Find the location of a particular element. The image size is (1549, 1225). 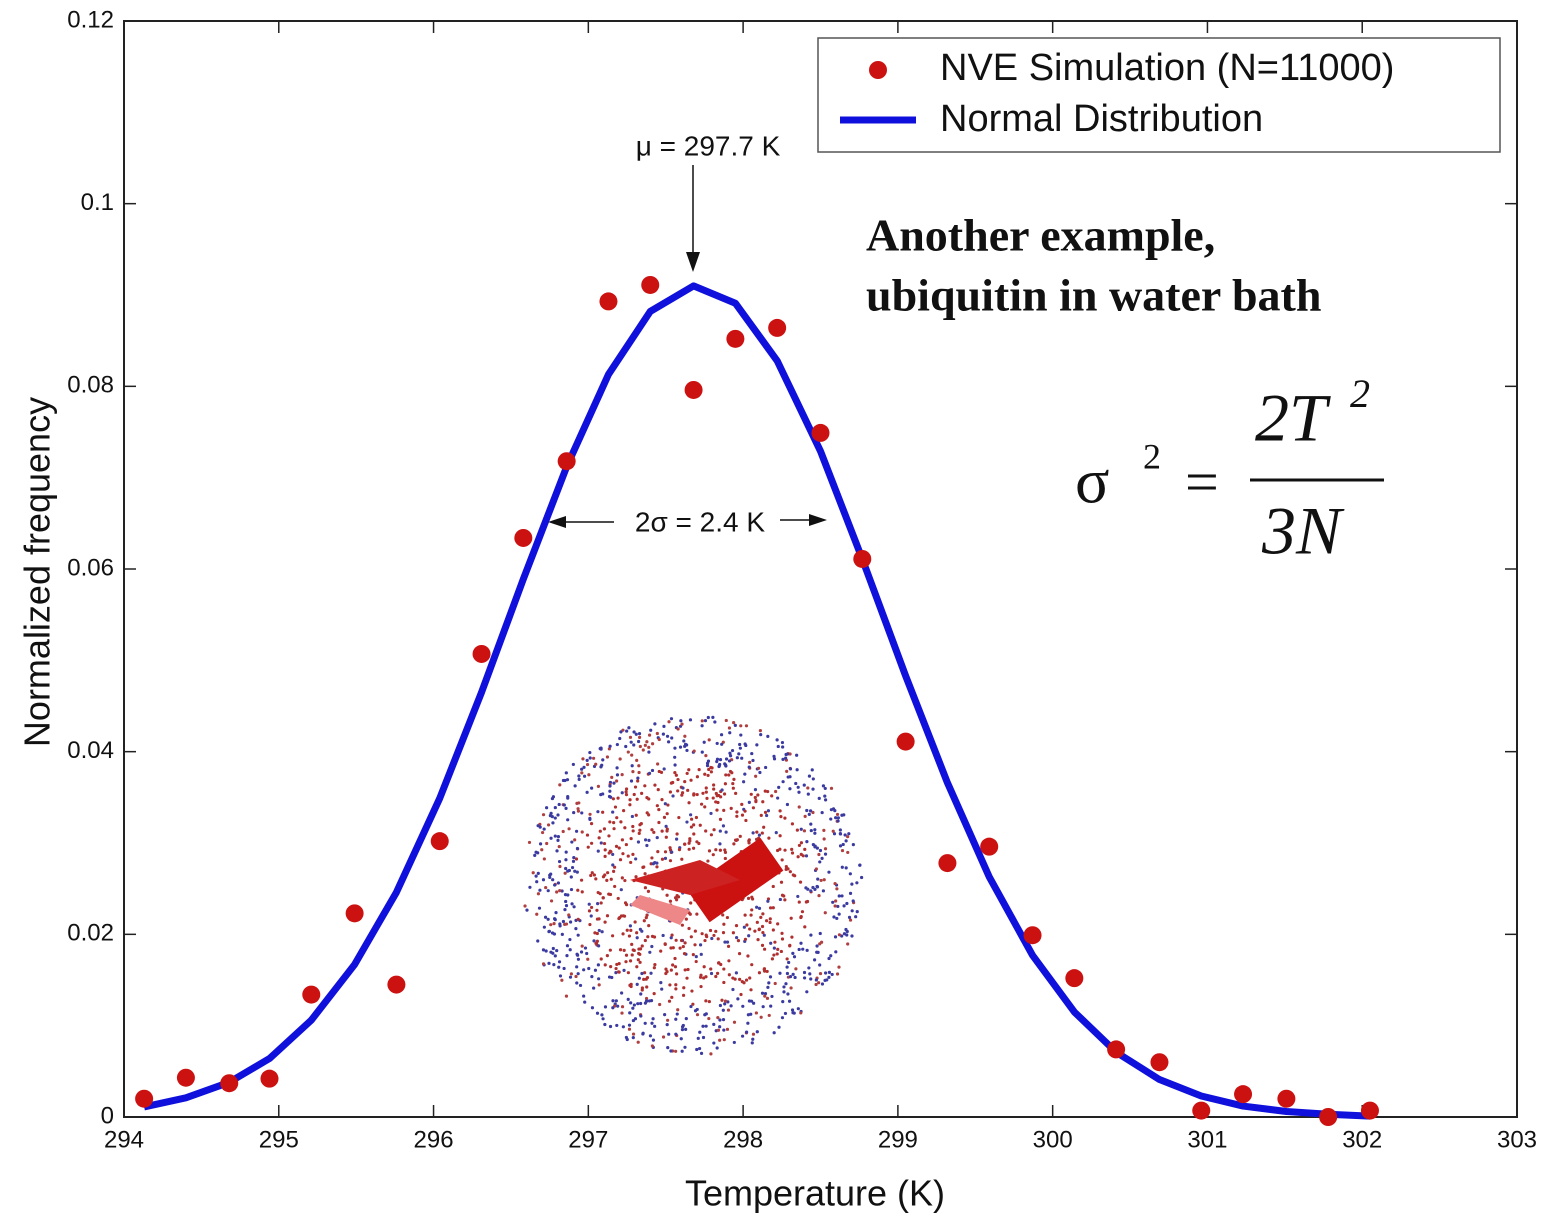

x-tick-label: 302 is located at coordinates (1362, 1139).